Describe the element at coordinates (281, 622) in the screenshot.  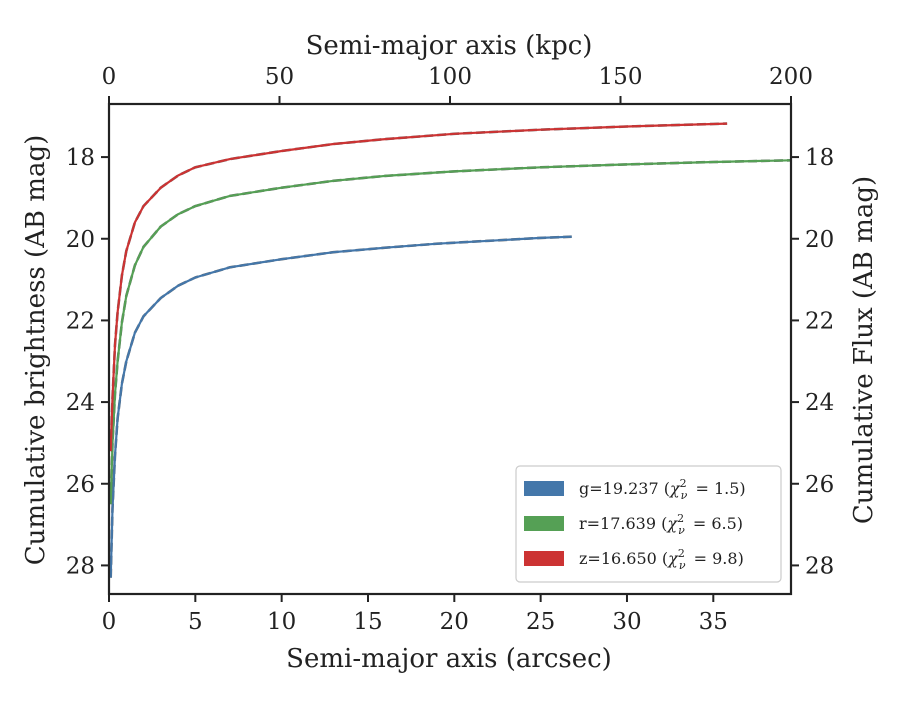
I see `x-bottom-tick-label: 10` at that location.